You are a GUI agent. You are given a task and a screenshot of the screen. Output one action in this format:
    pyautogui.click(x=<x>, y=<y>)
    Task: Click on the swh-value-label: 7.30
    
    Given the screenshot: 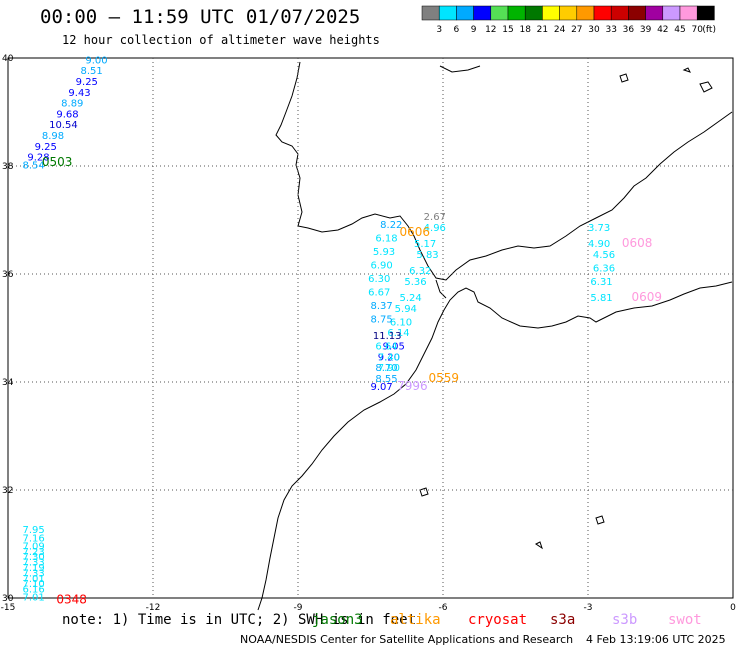 What is the action you would take?
    pyautogui.click(x=34, y=557)
    